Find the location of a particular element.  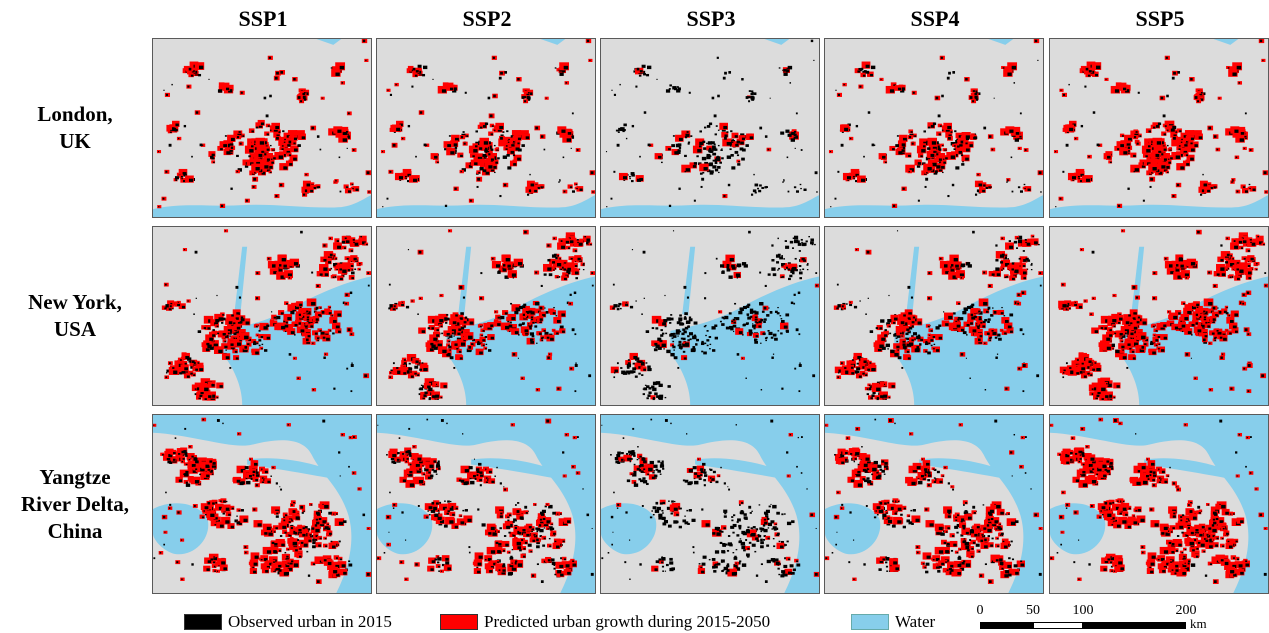

map-panel-yangtze-ssp3 is located at coordinates (710, 504).